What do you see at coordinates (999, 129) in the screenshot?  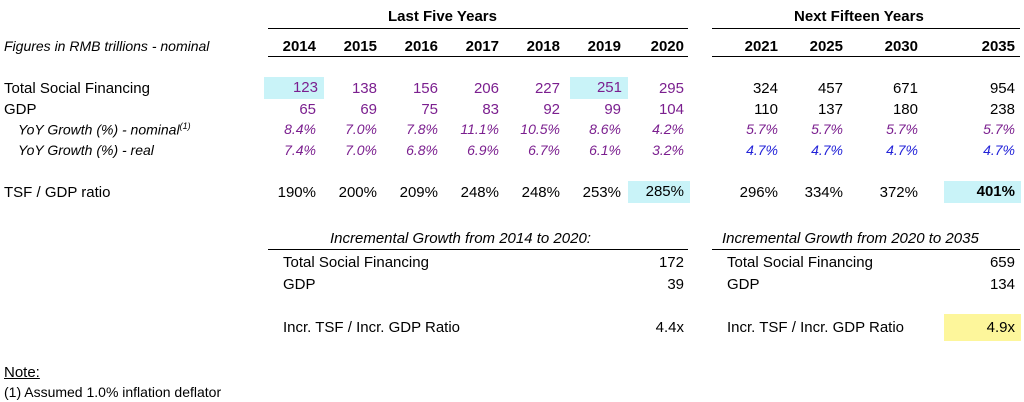 I see `yoy_nominal-cell-2035: 5.7%` at bounding box center [999, 129].